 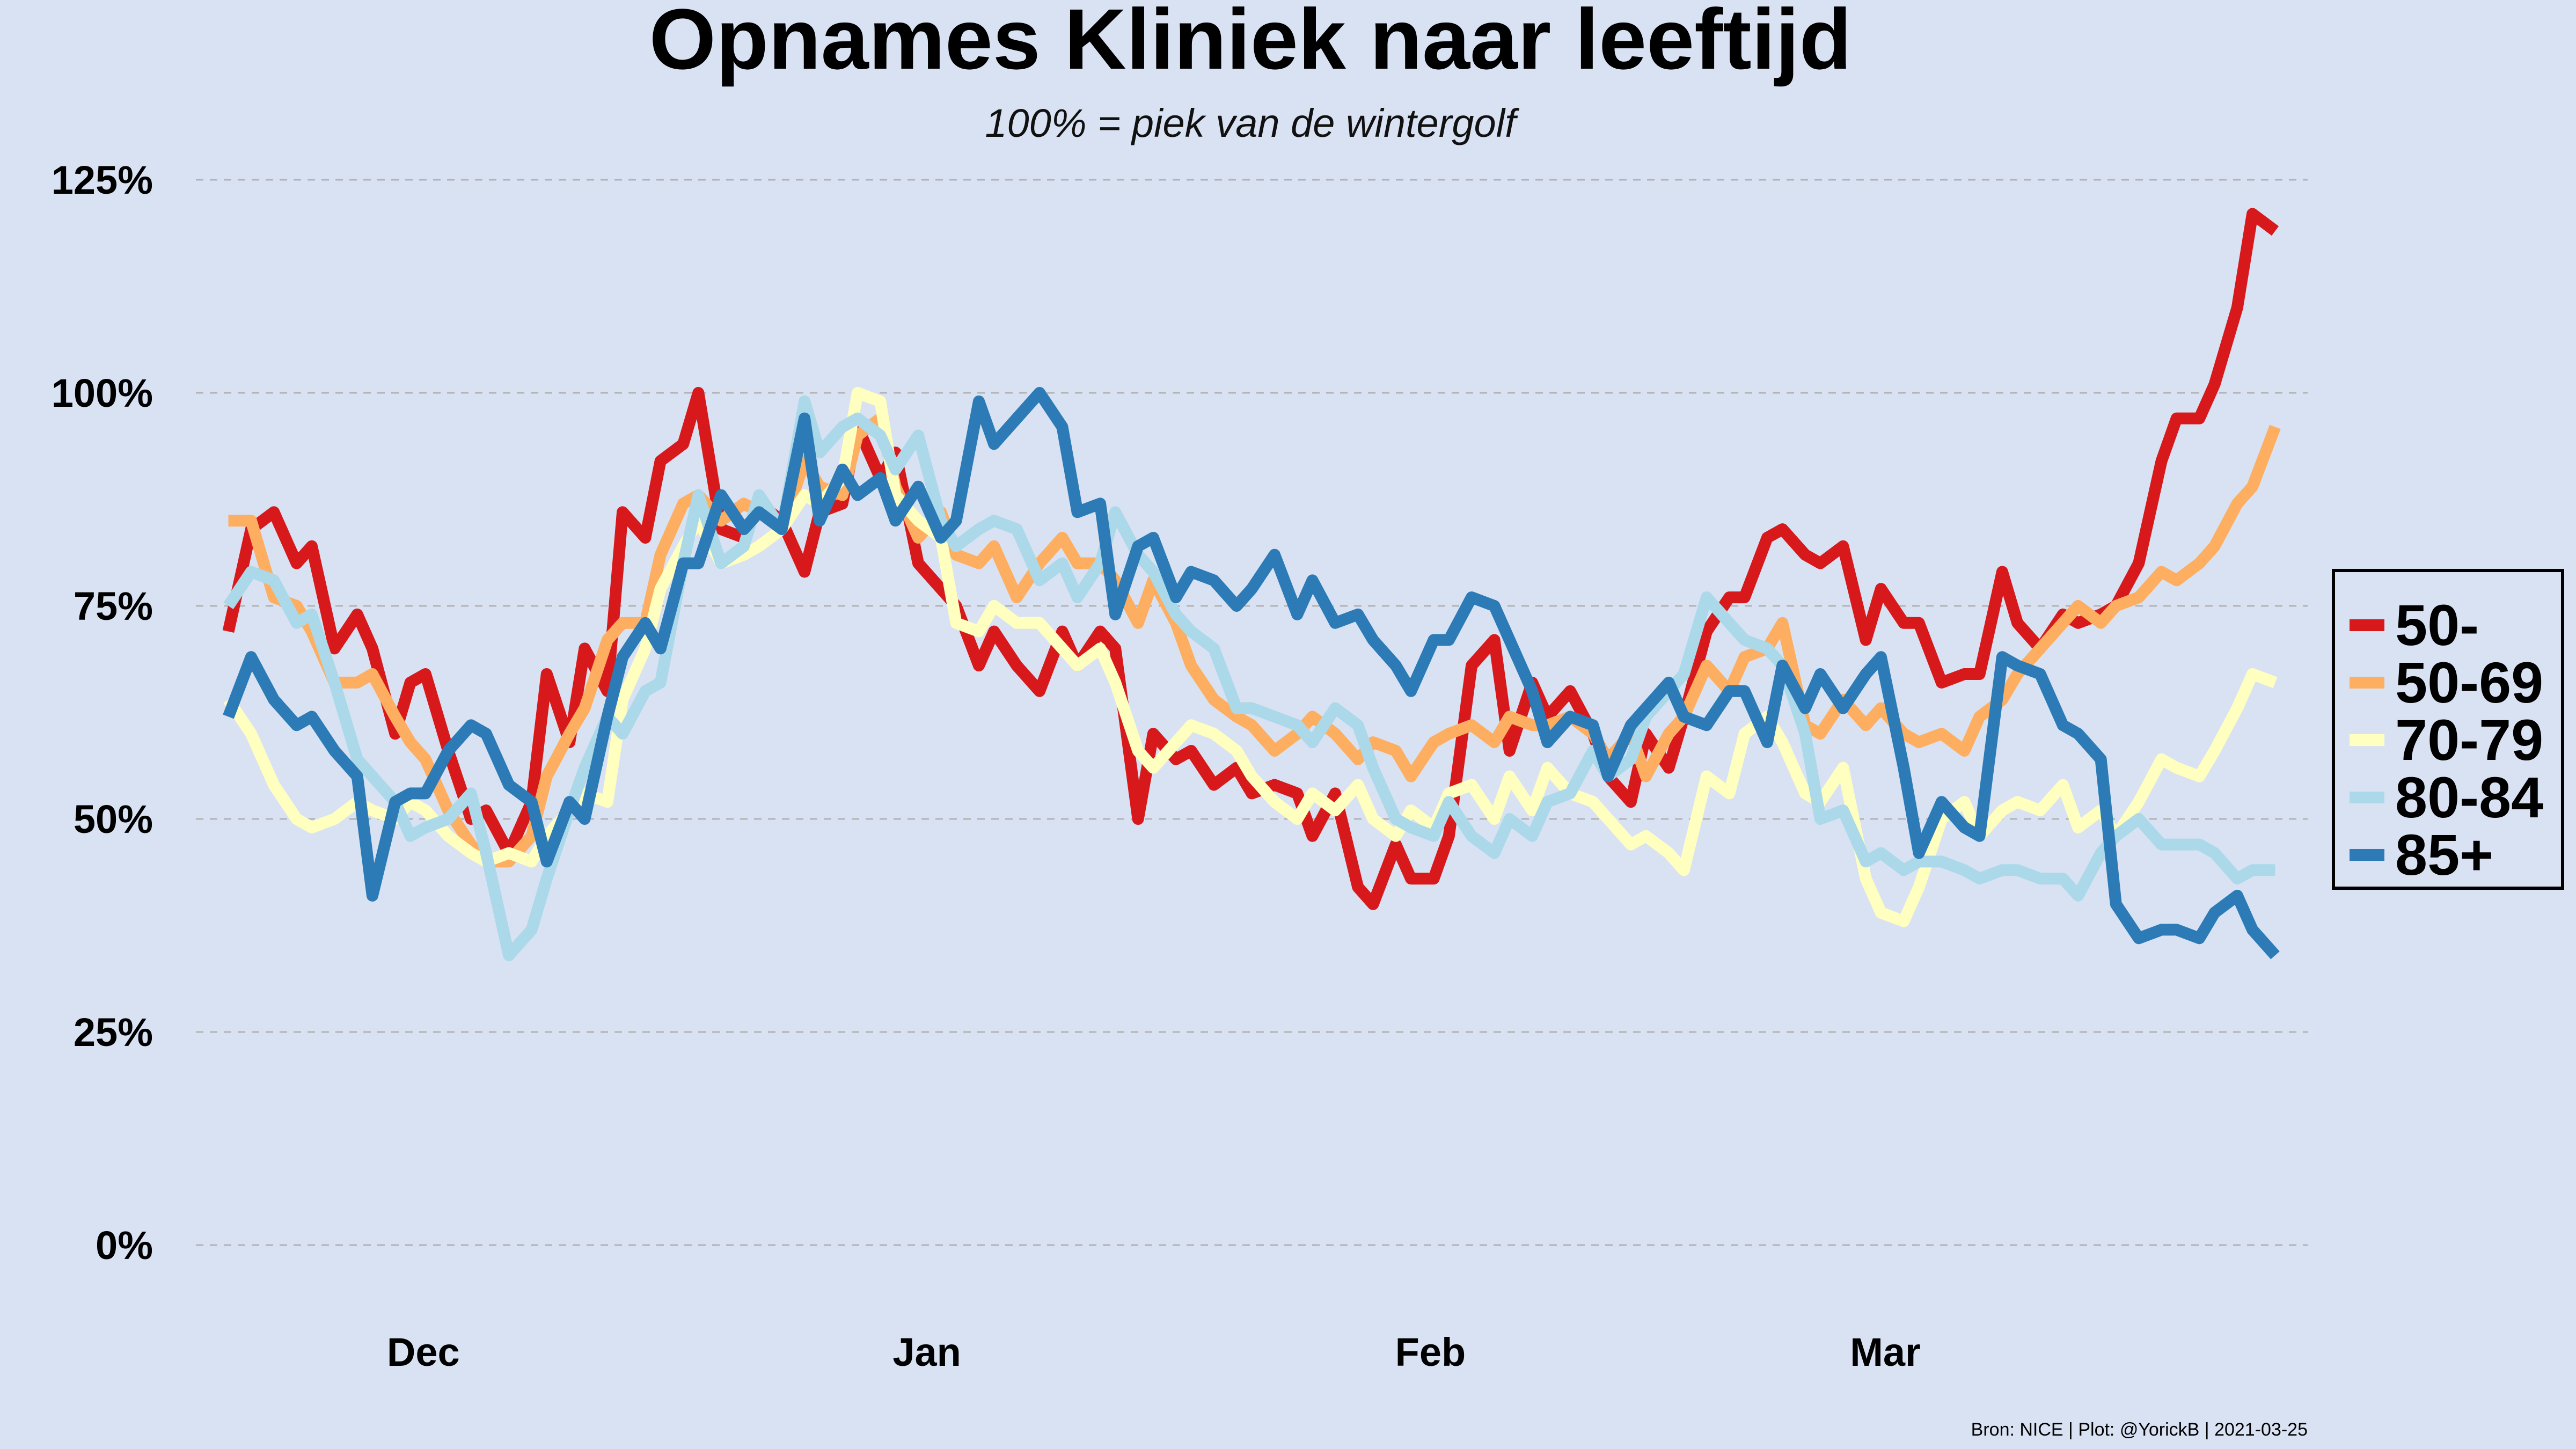 What do you see at coordinates (926, 1352) in the screenshot?
I see `x-tick-label: Jan` at bounding box center [926, 1352].